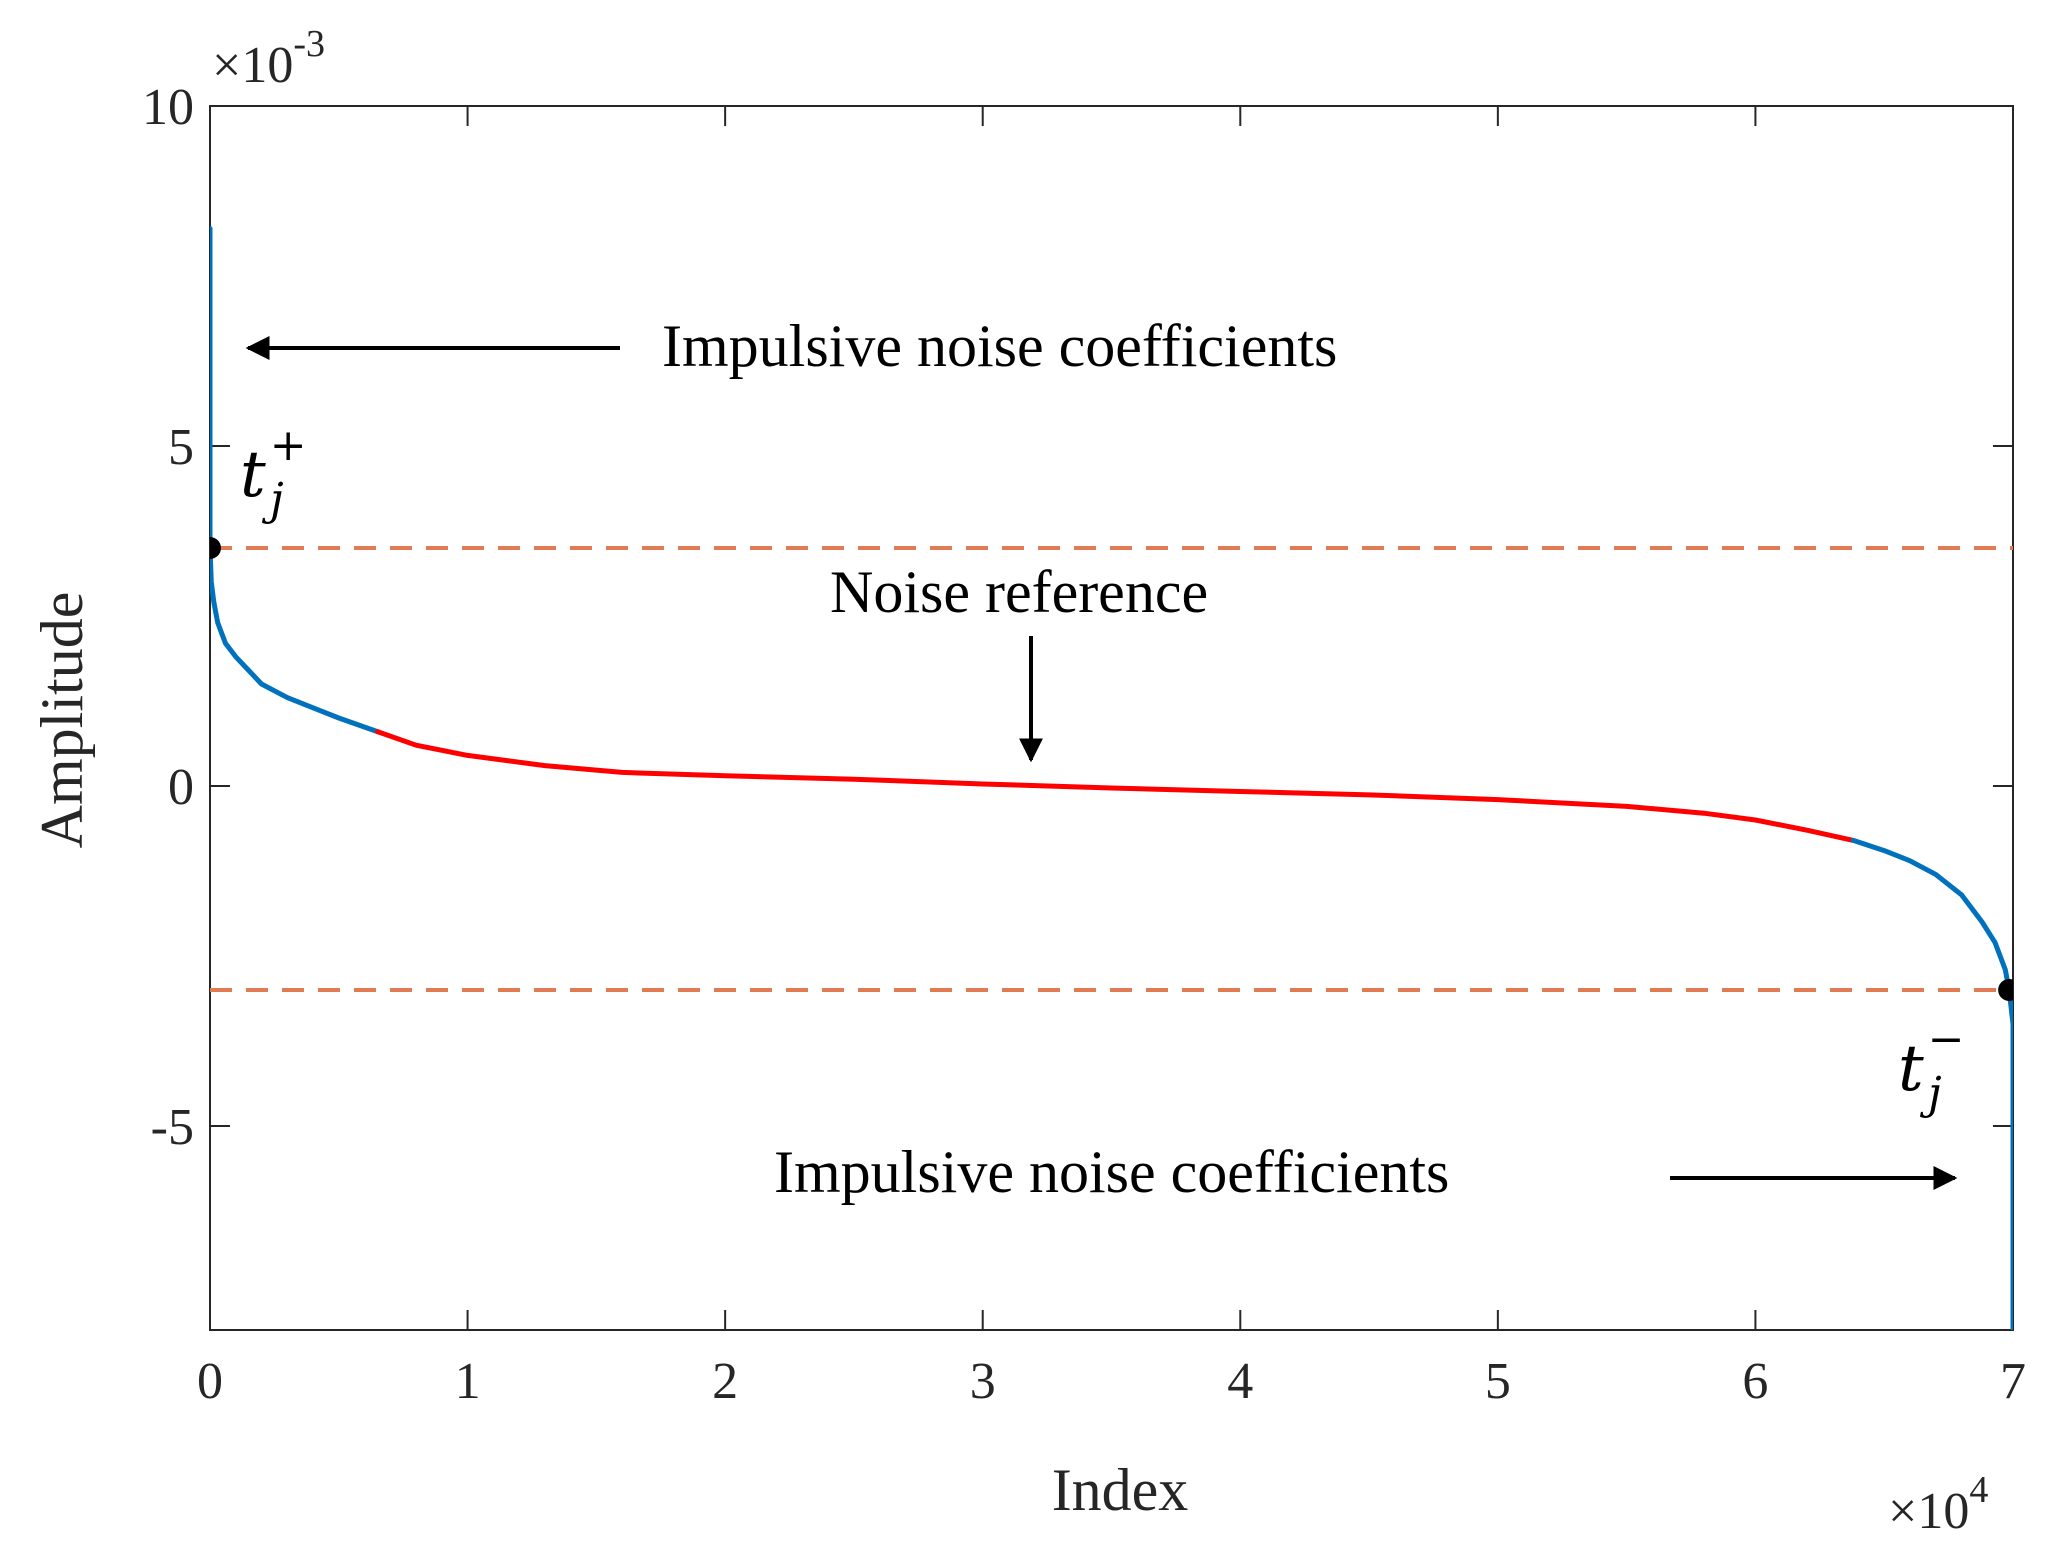 The width and height of the screenshot is (2054, 1548). I want to click on y-tick-label: 0, so click(181, 787).